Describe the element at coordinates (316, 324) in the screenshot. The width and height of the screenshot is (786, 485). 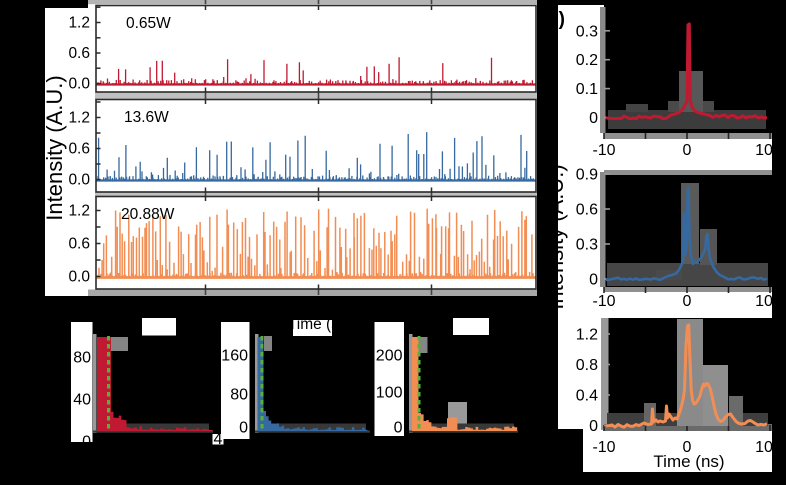
I see `svg-text: Time (s)` at that location.